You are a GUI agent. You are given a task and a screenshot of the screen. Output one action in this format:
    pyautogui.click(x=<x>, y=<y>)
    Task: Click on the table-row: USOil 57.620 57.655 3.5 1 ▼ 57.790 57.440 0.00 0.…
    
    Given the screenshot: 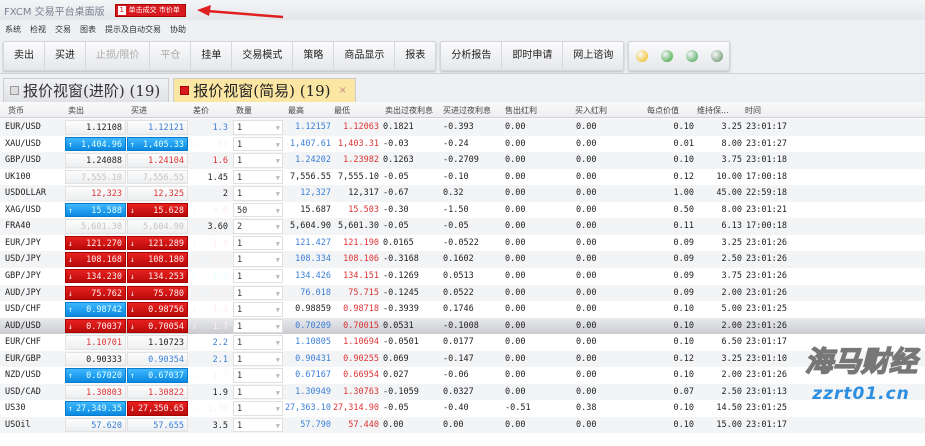 What is the action you would take?
    pyautogui.click(x=462, y=425)
    